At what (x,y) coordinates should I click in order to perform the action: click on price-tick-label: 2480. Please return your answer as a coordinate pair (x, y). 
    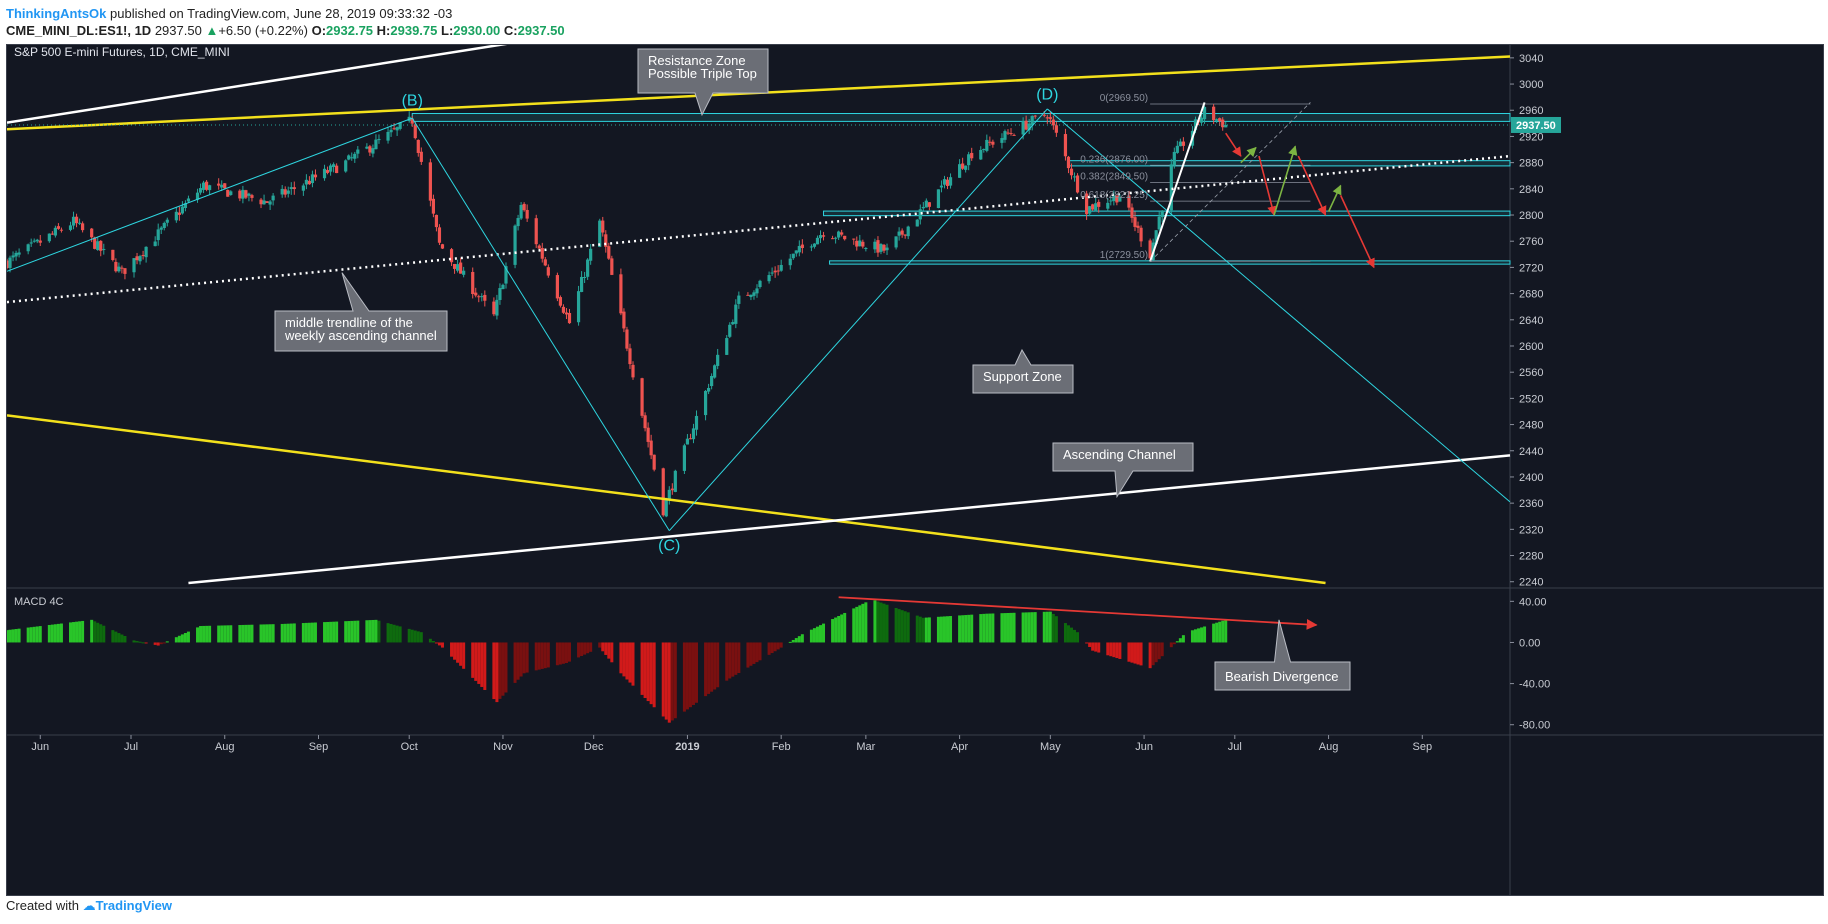
    Looking at the image, I should click on (1531, 426).